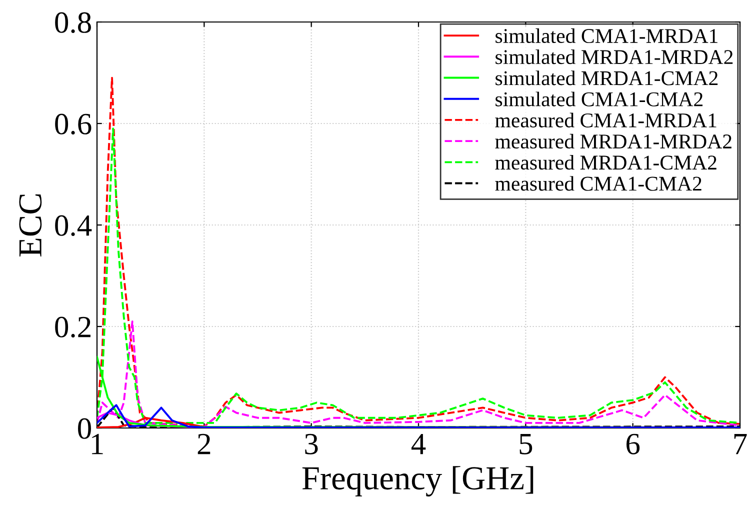 Image resolution: width=753 pixels, height=514 pixels. Describe the element at coordinates (73, 124) in the screenshot. I see `y-tick-label: 0.6` at that location.